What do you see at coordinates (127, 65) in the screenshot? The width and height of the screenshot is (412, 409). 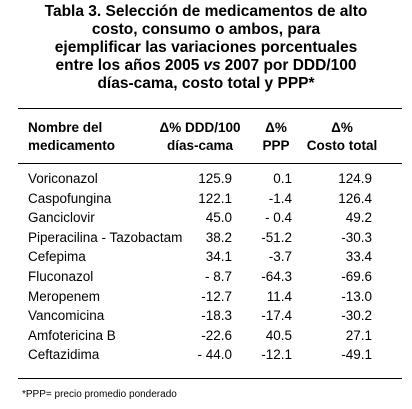 I see `title-text: entre los años 2005` at bounding box center [127, 65].